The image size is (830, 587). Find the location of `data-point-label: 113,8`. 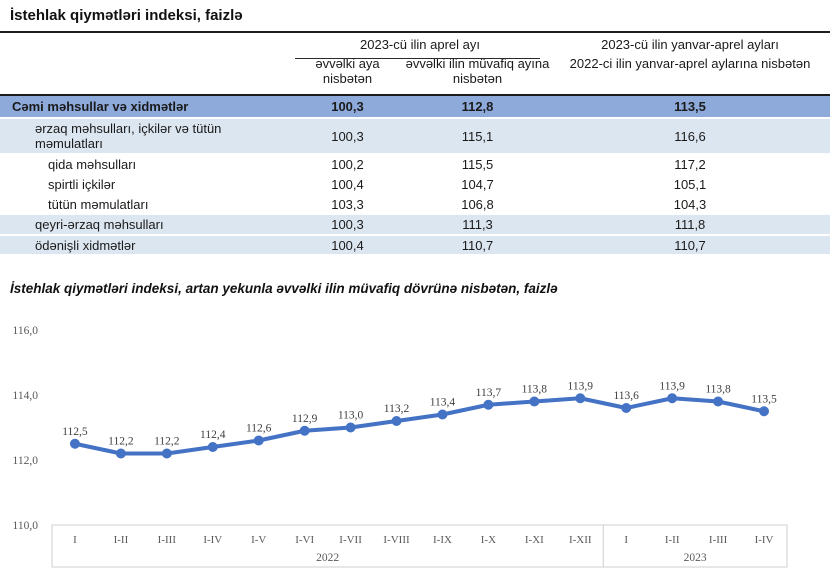

data-point-label: 113,8 is located at coordinates (535, 390).